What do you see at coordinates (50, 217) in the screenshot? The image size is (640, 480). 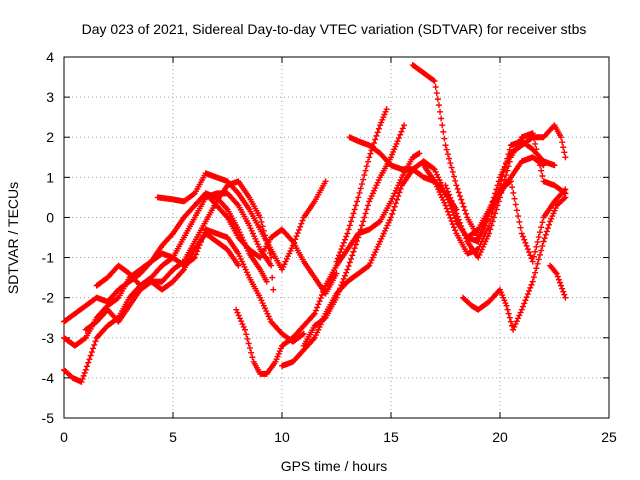 I see `y-tick-label: 0` at bounding box center [50, 217].